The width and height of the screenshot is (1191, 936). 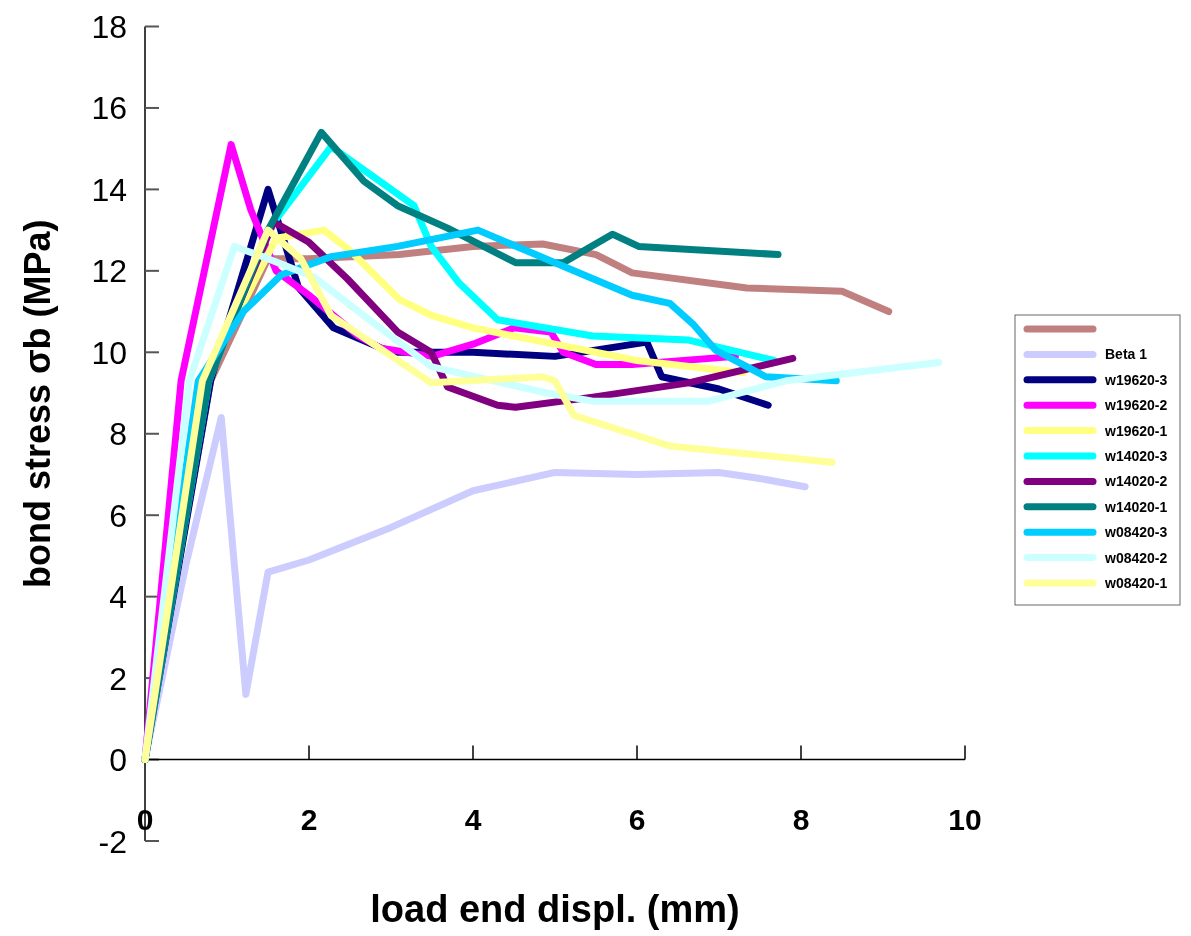 What do you see at coordinates (118, 515) in the screenshot?
I see `y-tick-label: 6` at bounding box center [118, 515].